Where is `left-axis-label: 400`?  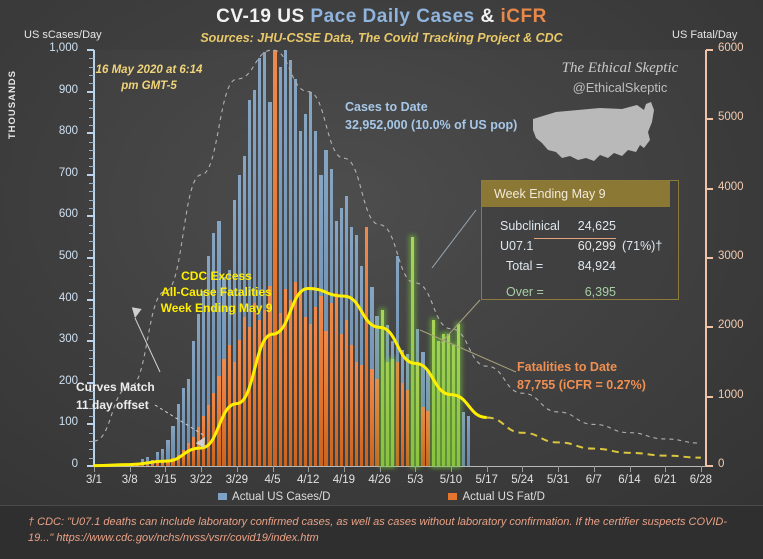
left-axis-label: 400 is located at coordinates (68, 297).